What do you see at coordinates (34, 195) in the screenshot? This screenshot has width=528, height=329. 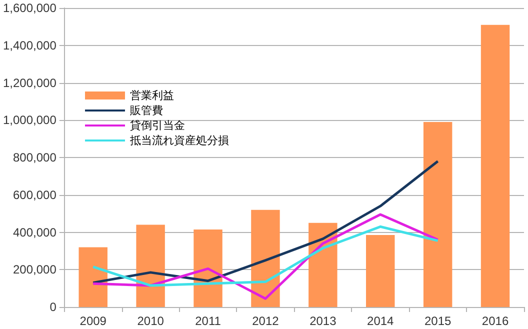 I see `y-tick-label: 600,000` at bounding box center [34, 195].